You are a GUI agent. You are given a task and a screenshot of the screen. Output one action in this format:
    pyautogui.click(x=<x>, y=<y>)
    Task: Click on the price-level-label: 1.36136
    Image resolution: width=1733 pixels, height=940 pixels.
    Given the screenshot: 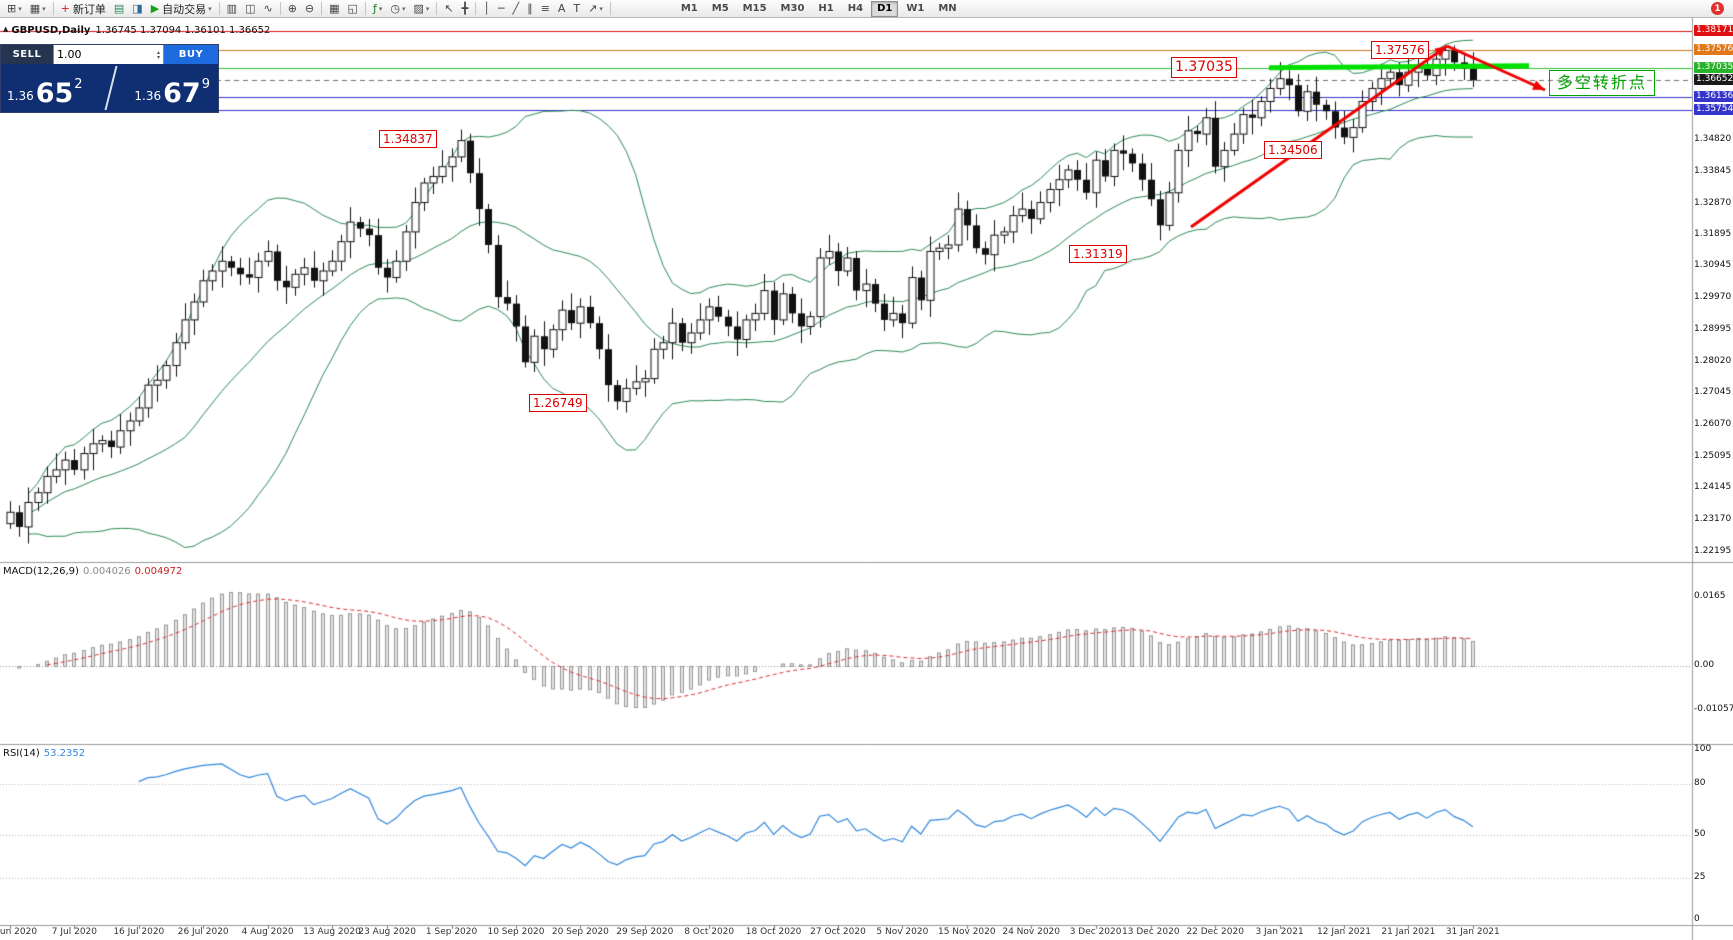 What is the action you would take?
    pyautogui.click(x=1713, y=97)
    